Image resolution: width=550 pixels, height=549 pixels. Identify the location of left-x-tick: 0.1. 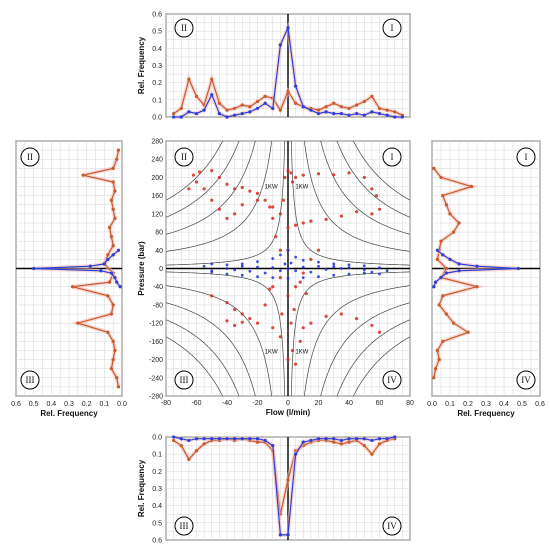
(104, 404).